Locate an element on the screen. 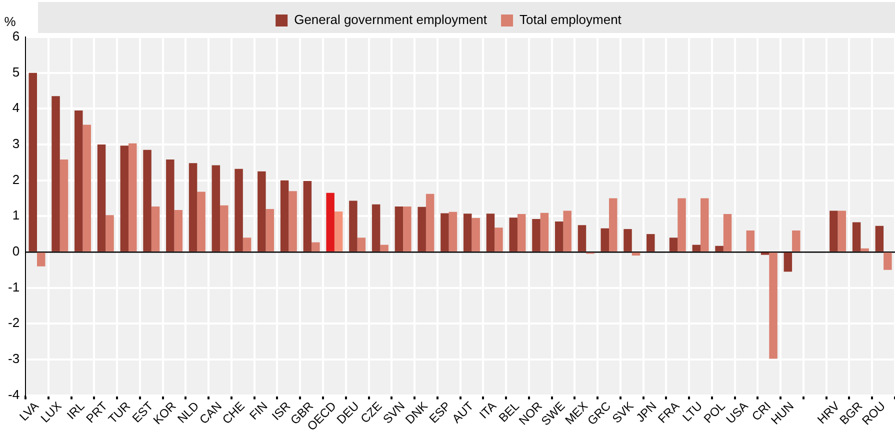  y-axis-title: % is located at coordinates (10, 22).